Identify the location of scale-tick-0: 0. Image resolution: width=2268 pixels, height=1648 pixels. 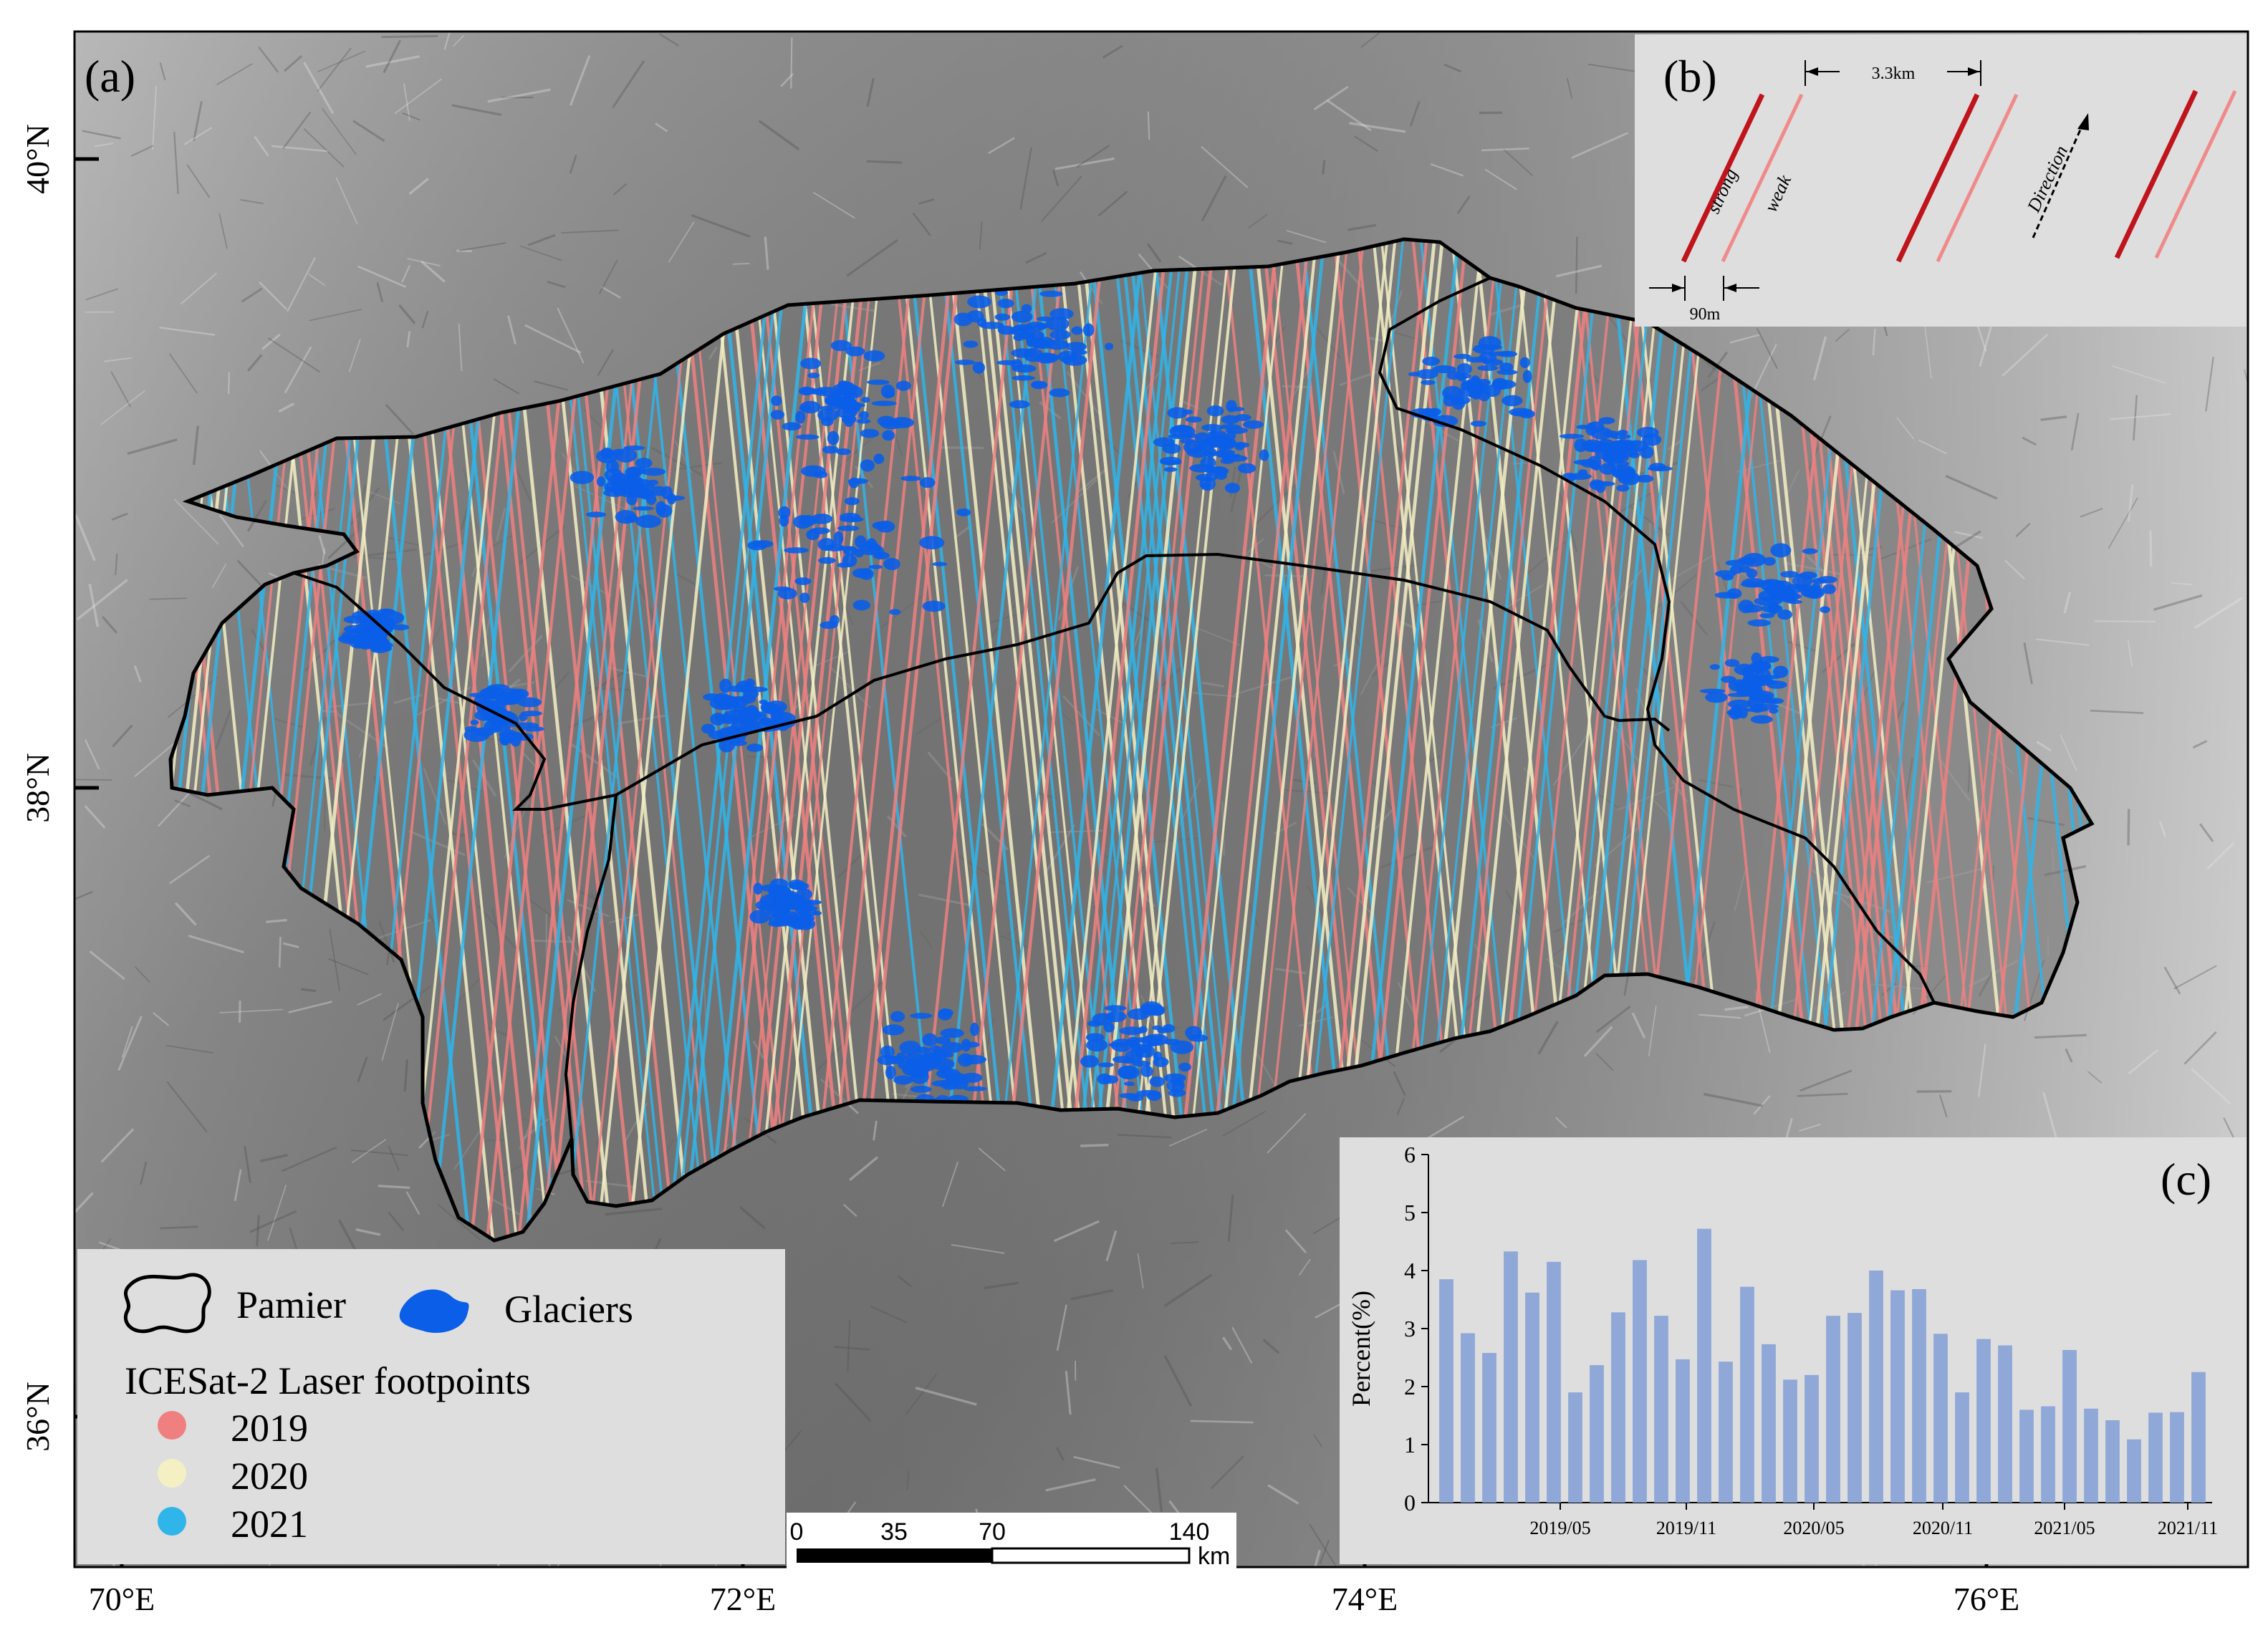
(797, 1532).